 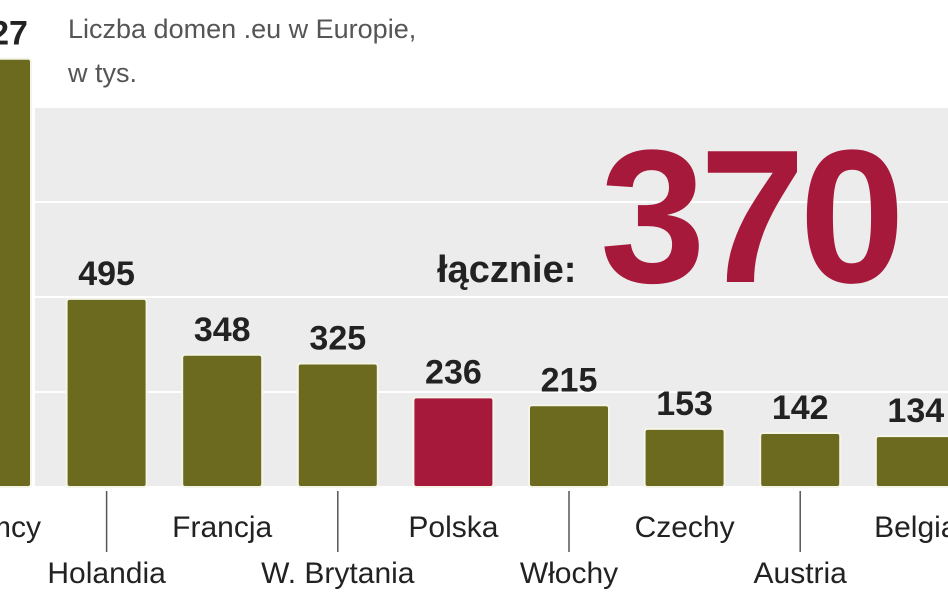 What do you see at coordinates (749, 217) in the screenshot?
I see `annotation-value: 370` at bounding box center [749, 217].